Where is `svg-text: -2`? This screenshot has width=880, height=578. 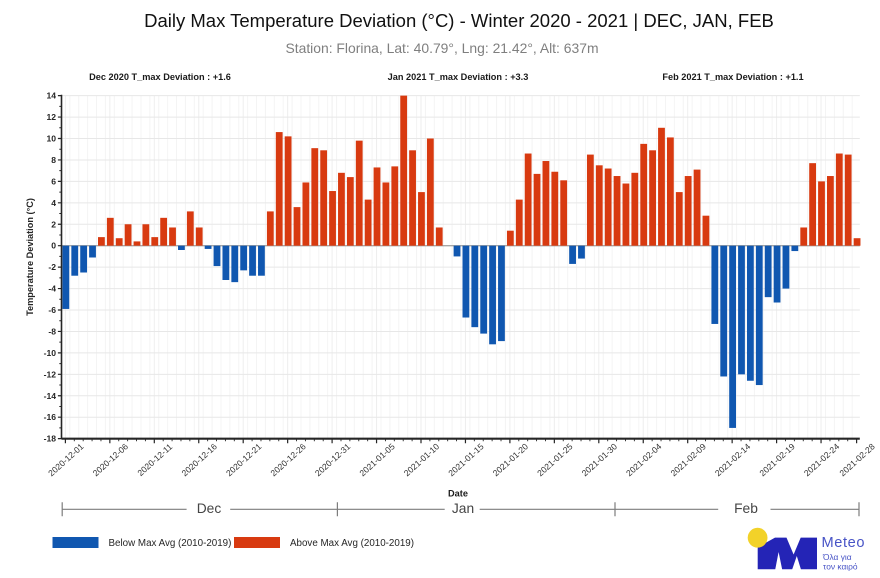
svg-text: -2 is located at coordinates (52, 267).